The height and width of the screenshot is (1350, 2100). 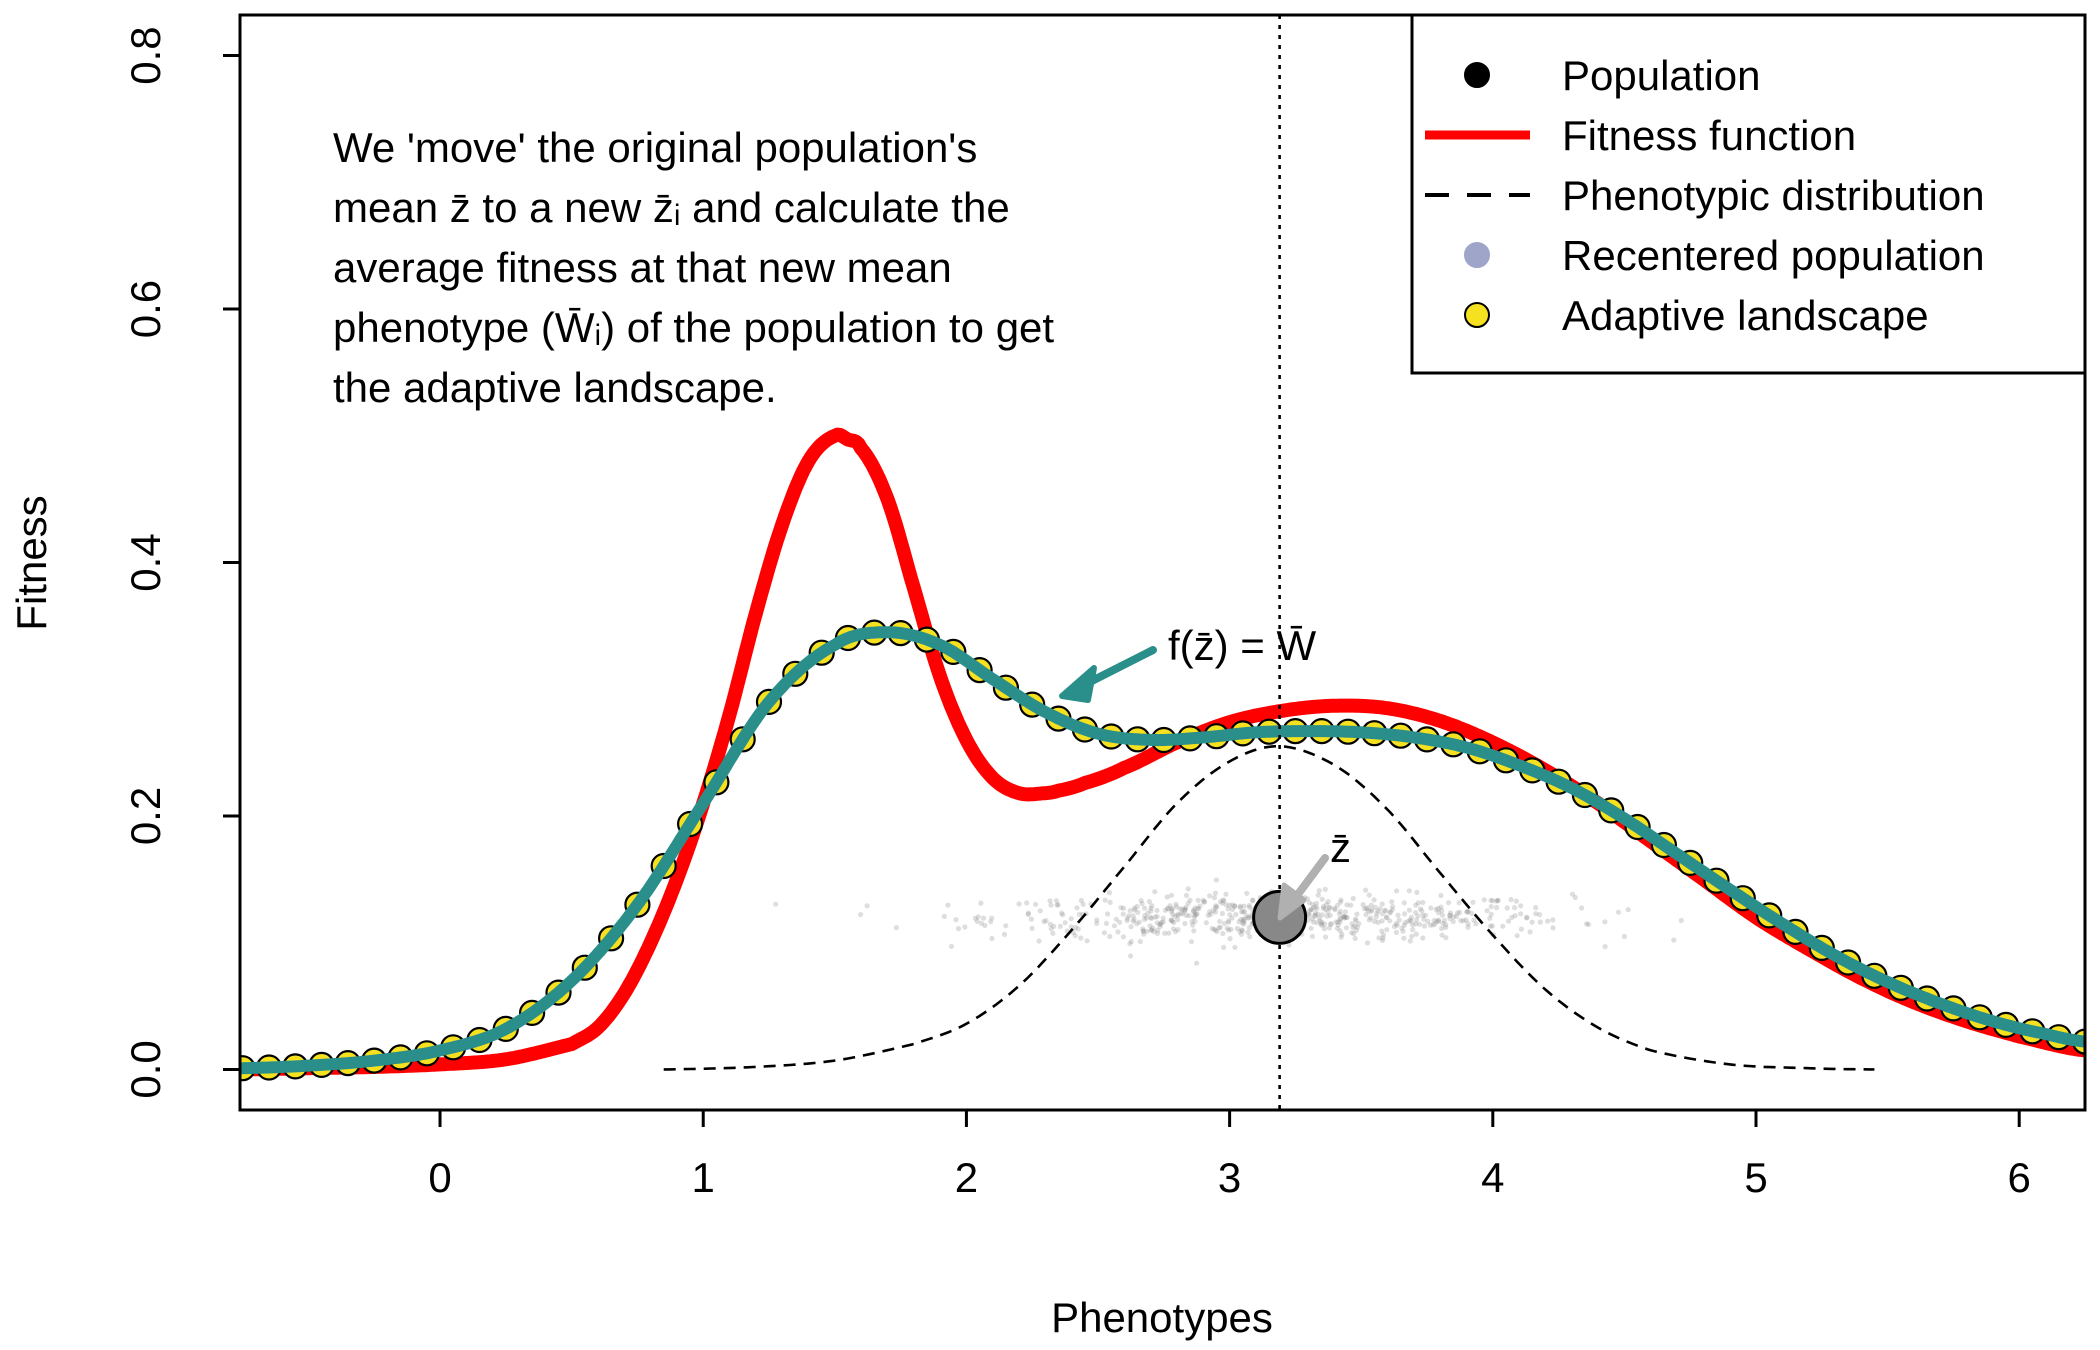 I want to click on legend-box, so click(x=1748, y=194).